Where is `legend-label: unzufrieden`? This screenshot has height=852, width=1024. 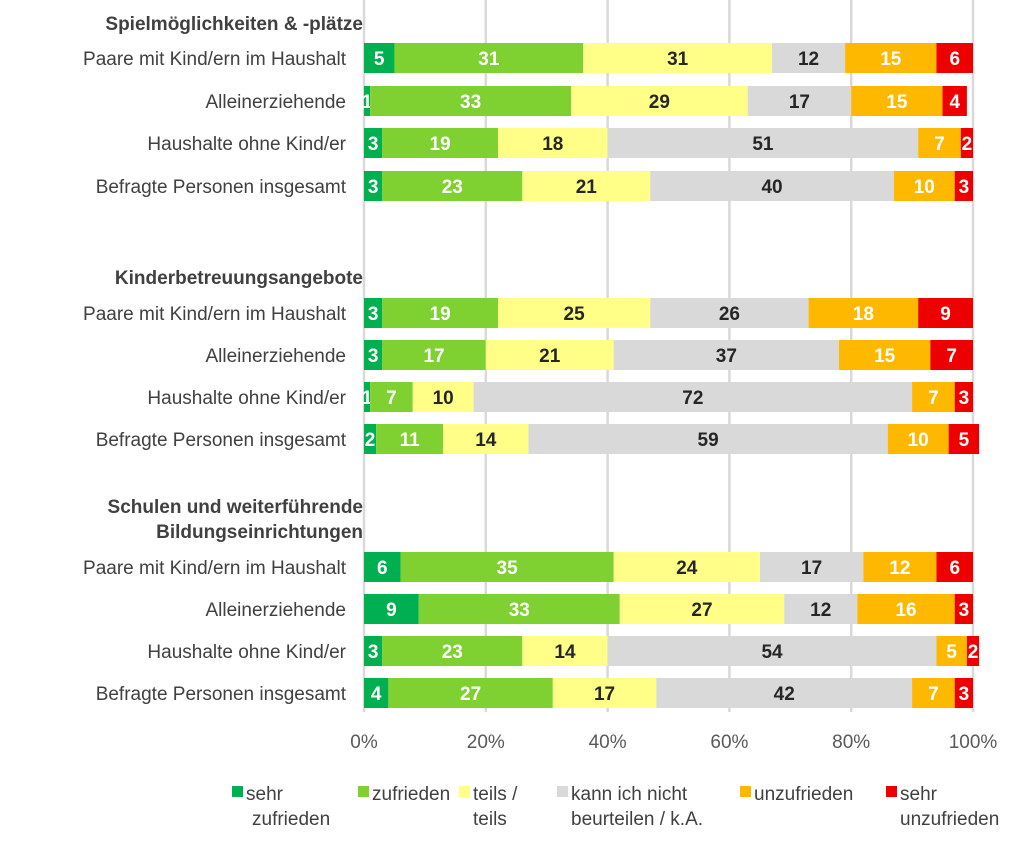
legend-label: unzufrieden is located at coordinates (949, 819).